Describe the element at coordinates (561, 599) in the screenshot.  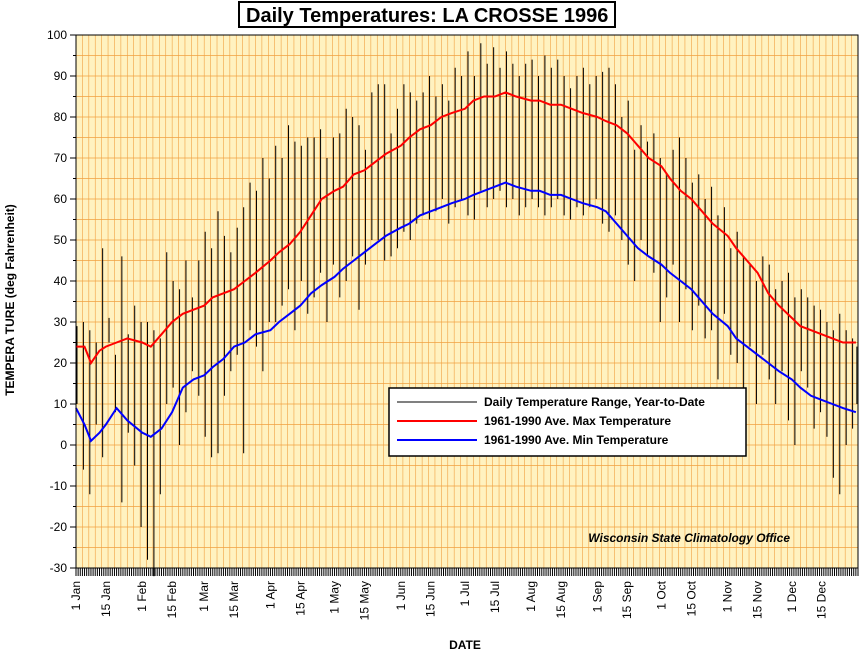
I see `x-tick-label: 15 Aug` at that location.